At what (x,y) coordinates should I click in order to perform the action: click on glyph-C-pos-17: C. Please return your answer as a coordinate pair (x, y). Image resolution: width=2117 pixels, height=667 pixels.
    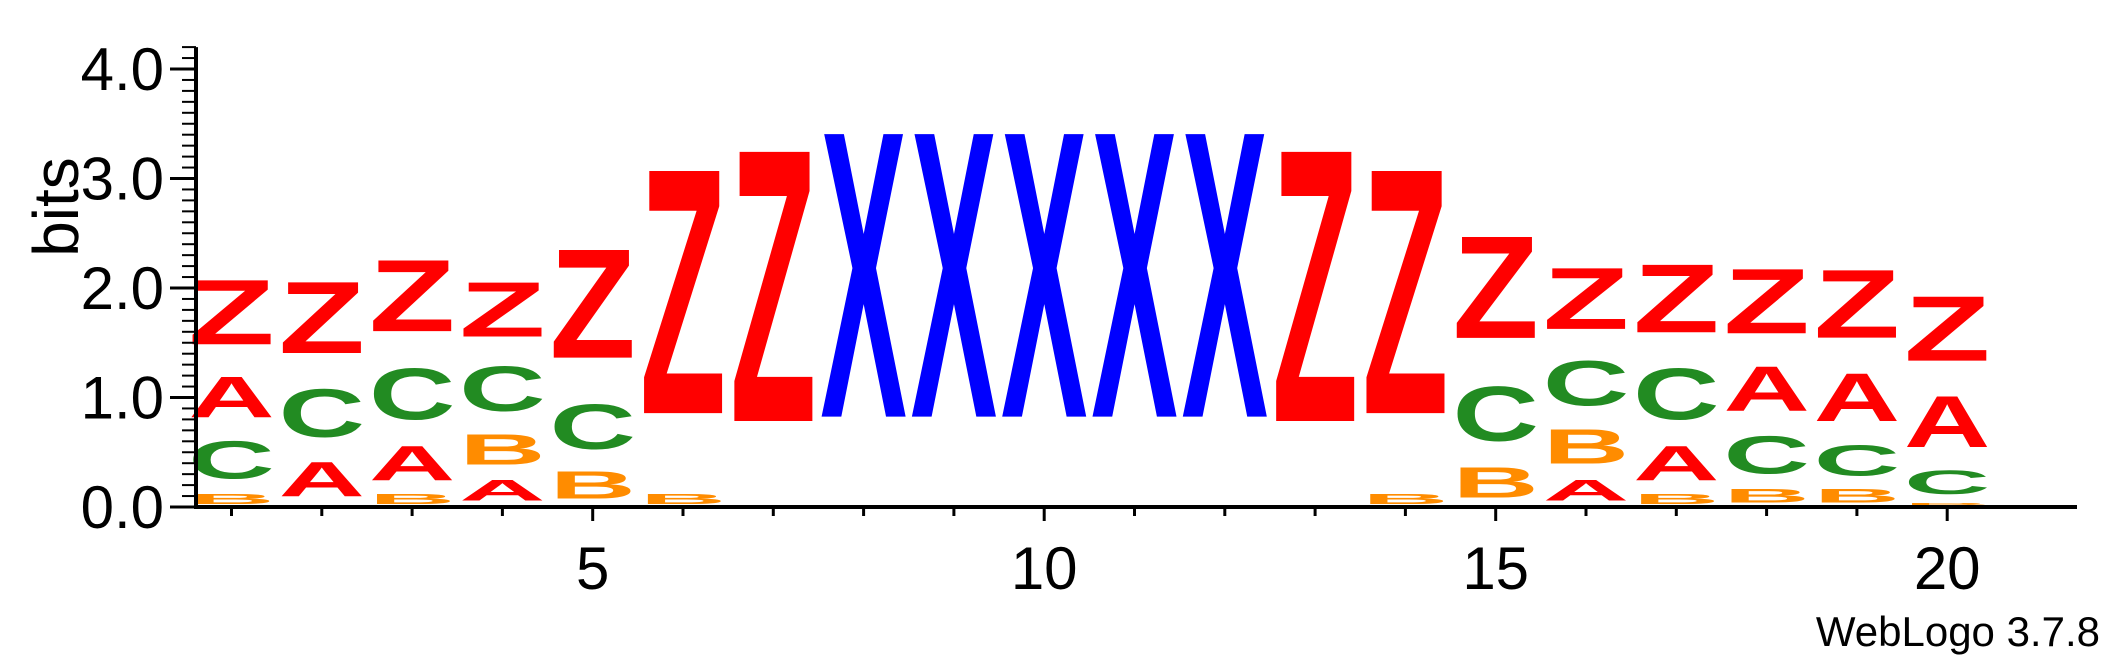
    Looking at the image, I should click on (1676, 395).